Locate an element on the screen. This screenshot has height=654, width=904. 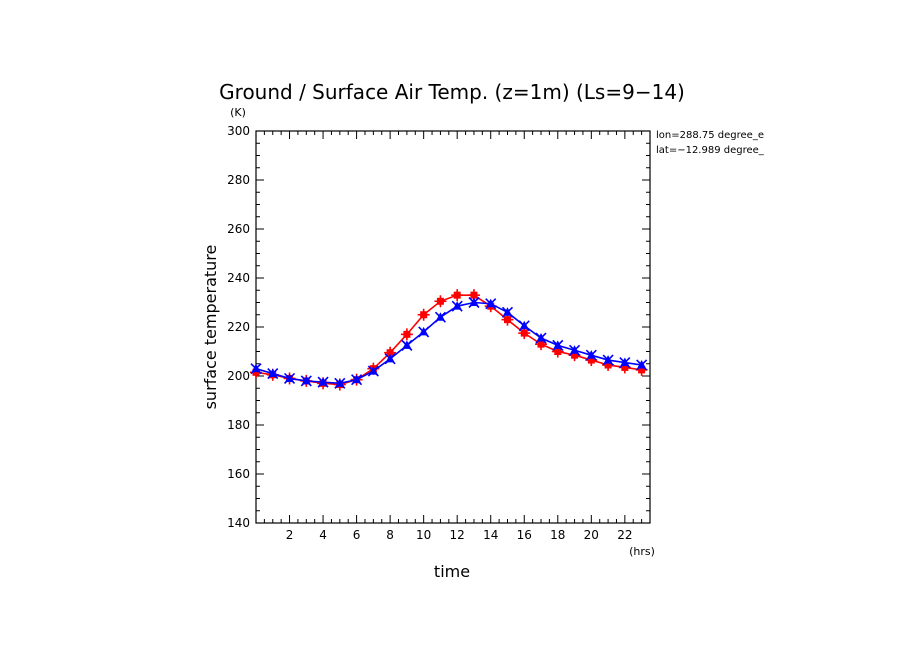
x-tick-label: 8 is located at coordinates (390, 535).